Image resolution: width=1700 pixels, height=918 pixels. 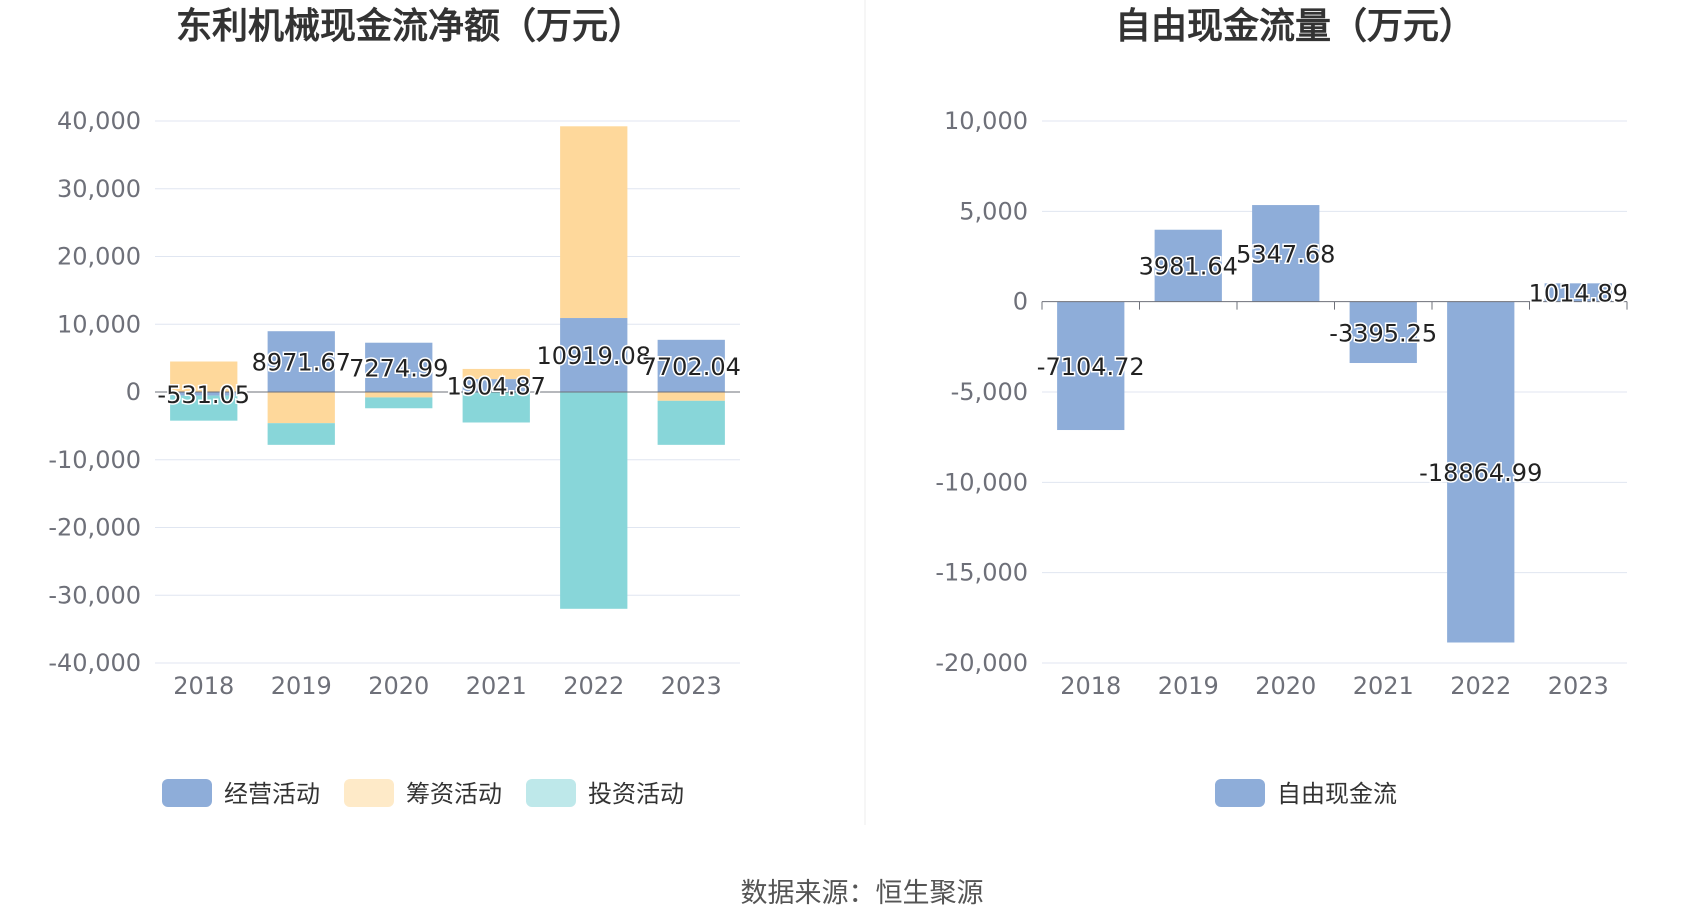 I want to click on y-tick-label: 40,000, so click(x=99, y=121).